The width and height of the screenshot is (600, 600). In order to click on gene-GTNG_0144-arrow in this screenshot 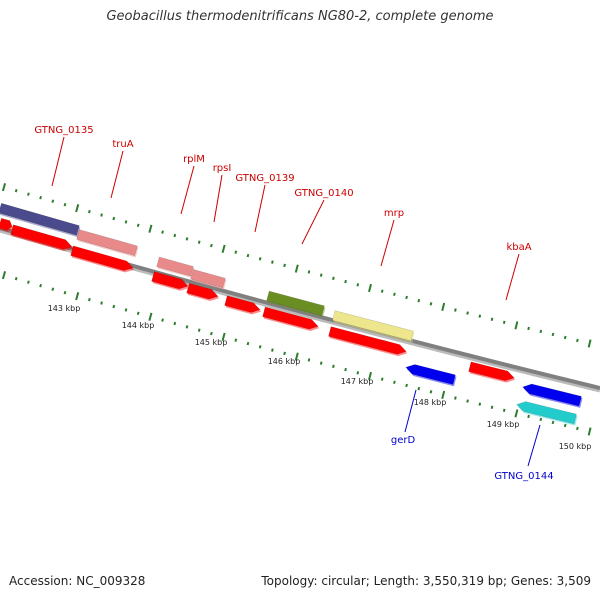, I will do `click(547, 413)`.